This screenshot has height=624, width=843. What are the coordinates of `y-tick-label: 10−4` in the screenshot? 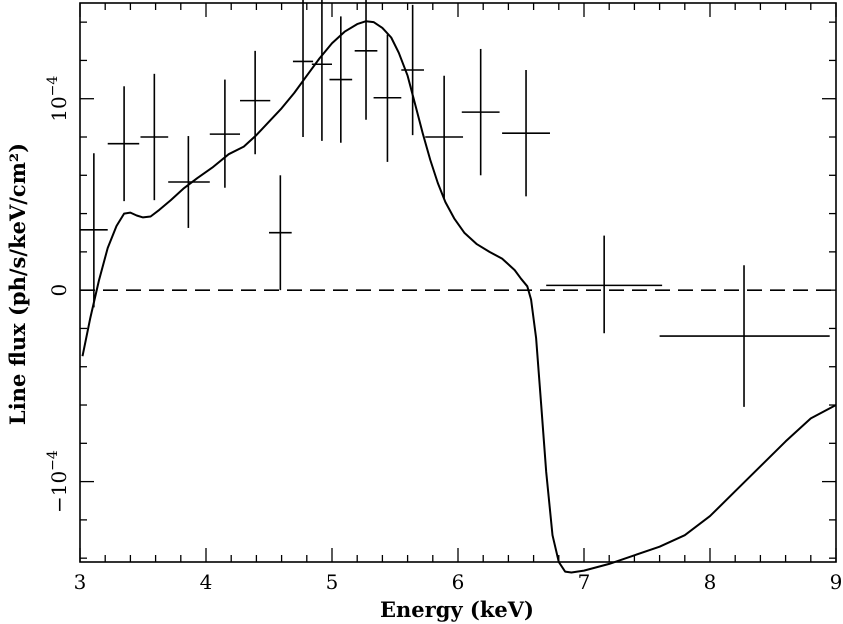 It's located at (58, 99).